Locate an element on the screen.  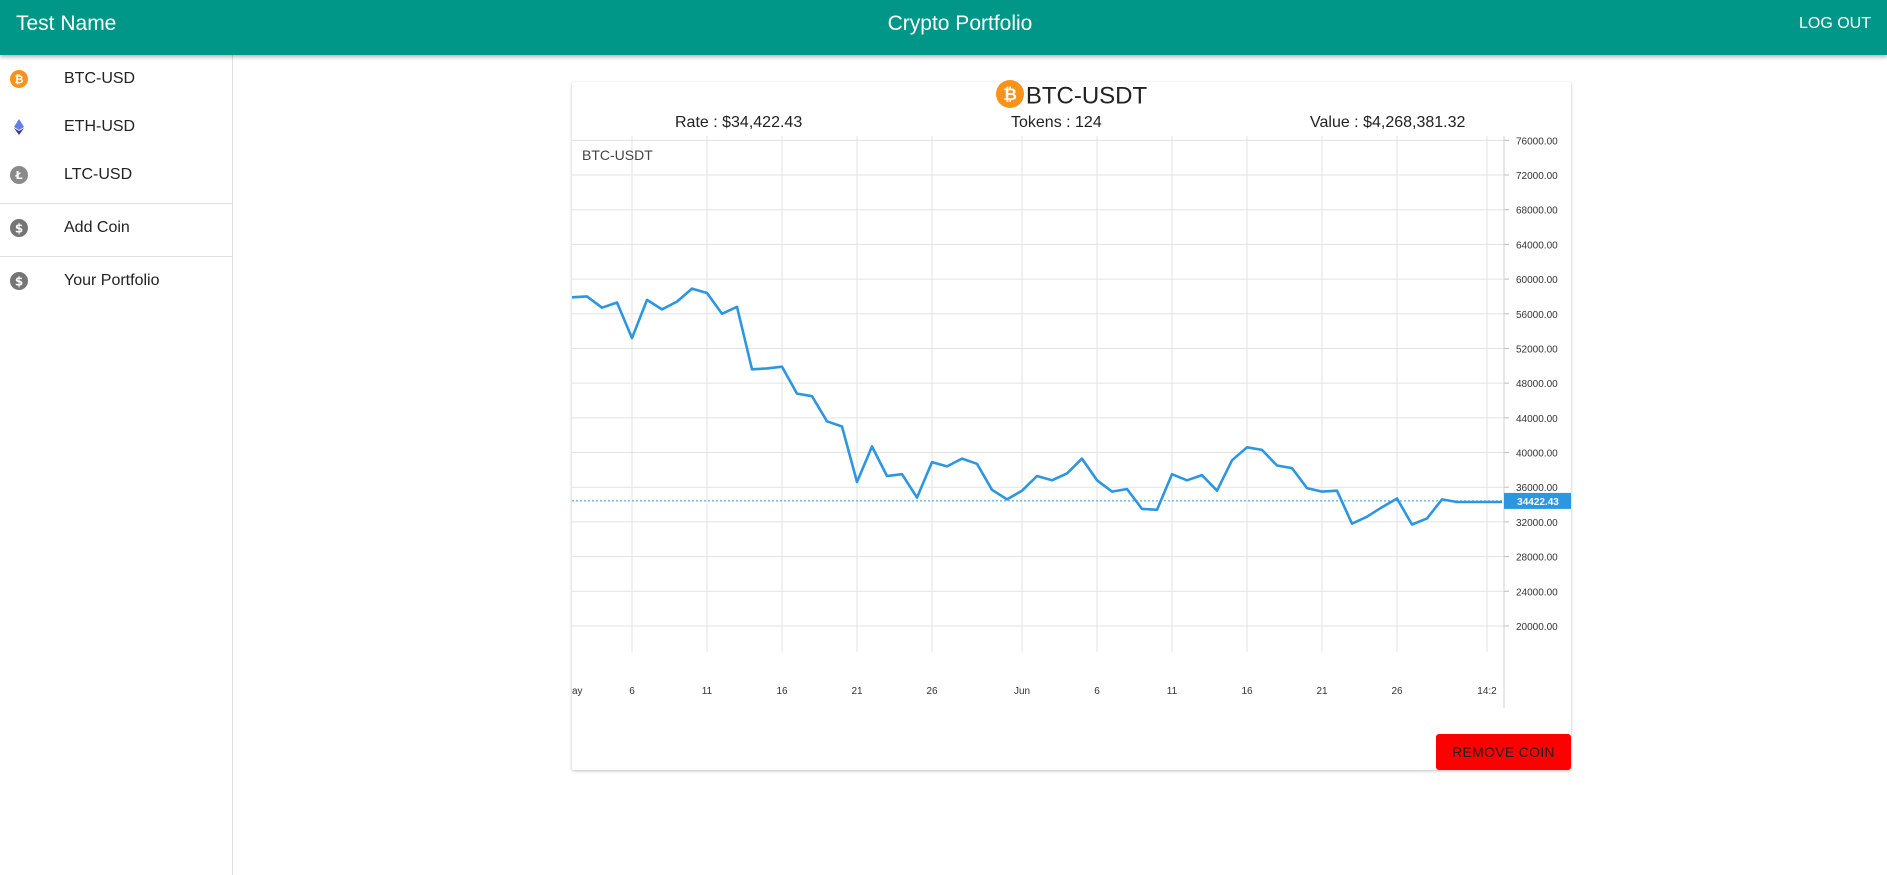
card-header: ₿ BTC-USDT is located at coordinates (1071, 96).